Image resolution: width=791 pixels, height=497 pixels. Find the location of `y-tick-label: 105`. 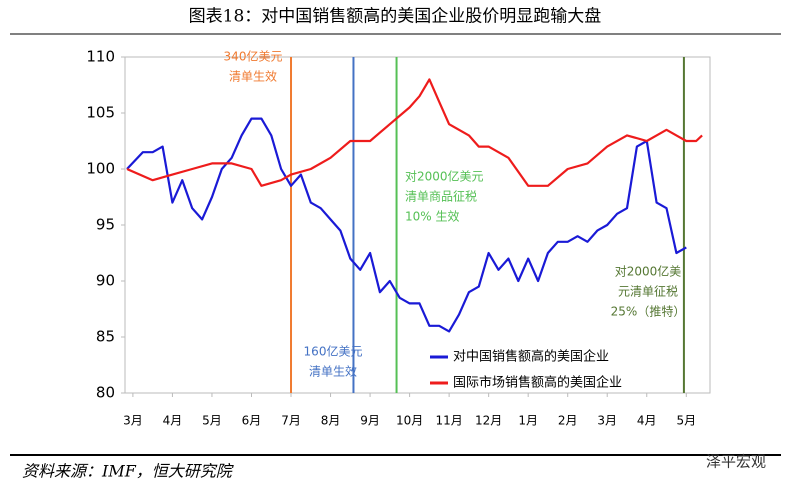

y-tick-label: 105 is located at coordinates (100, 113).